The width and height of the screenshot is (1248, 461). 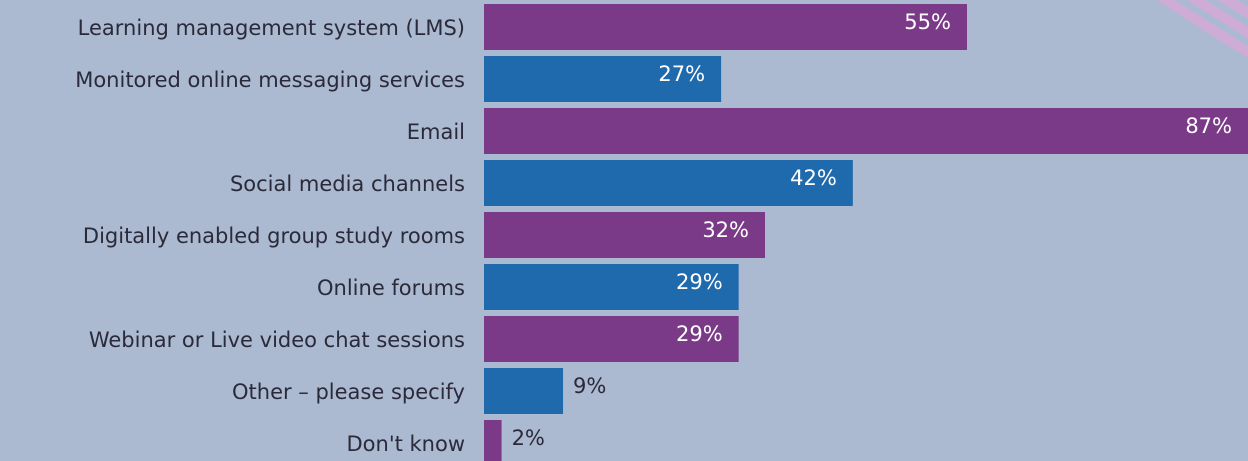 What do you see at coordinates (274, 236) in the screenshot?
I see `category-label: Digitally enabled group study rooms` at bounding box center [274, 236].